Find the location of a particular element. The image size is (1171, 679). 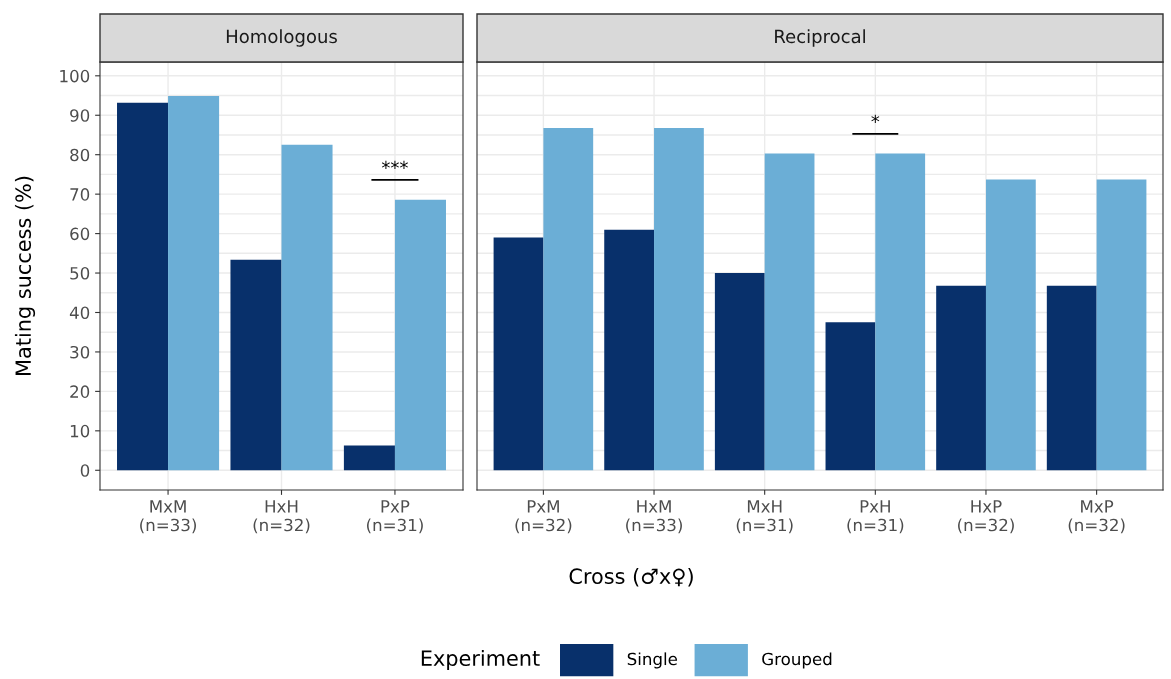

y-tick-label: 70 is located at coordinates (80, 194).